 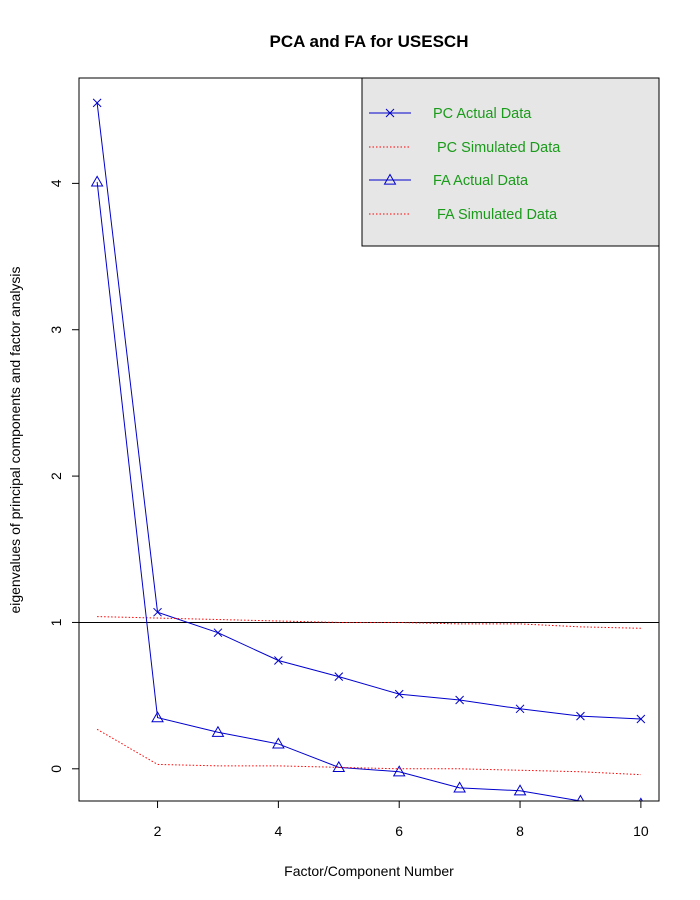 What do you see at coordinates (369, 871) in the screenshot?
I see `x-axis-label: Factor/Component Number` at bounding box center [369, 871].